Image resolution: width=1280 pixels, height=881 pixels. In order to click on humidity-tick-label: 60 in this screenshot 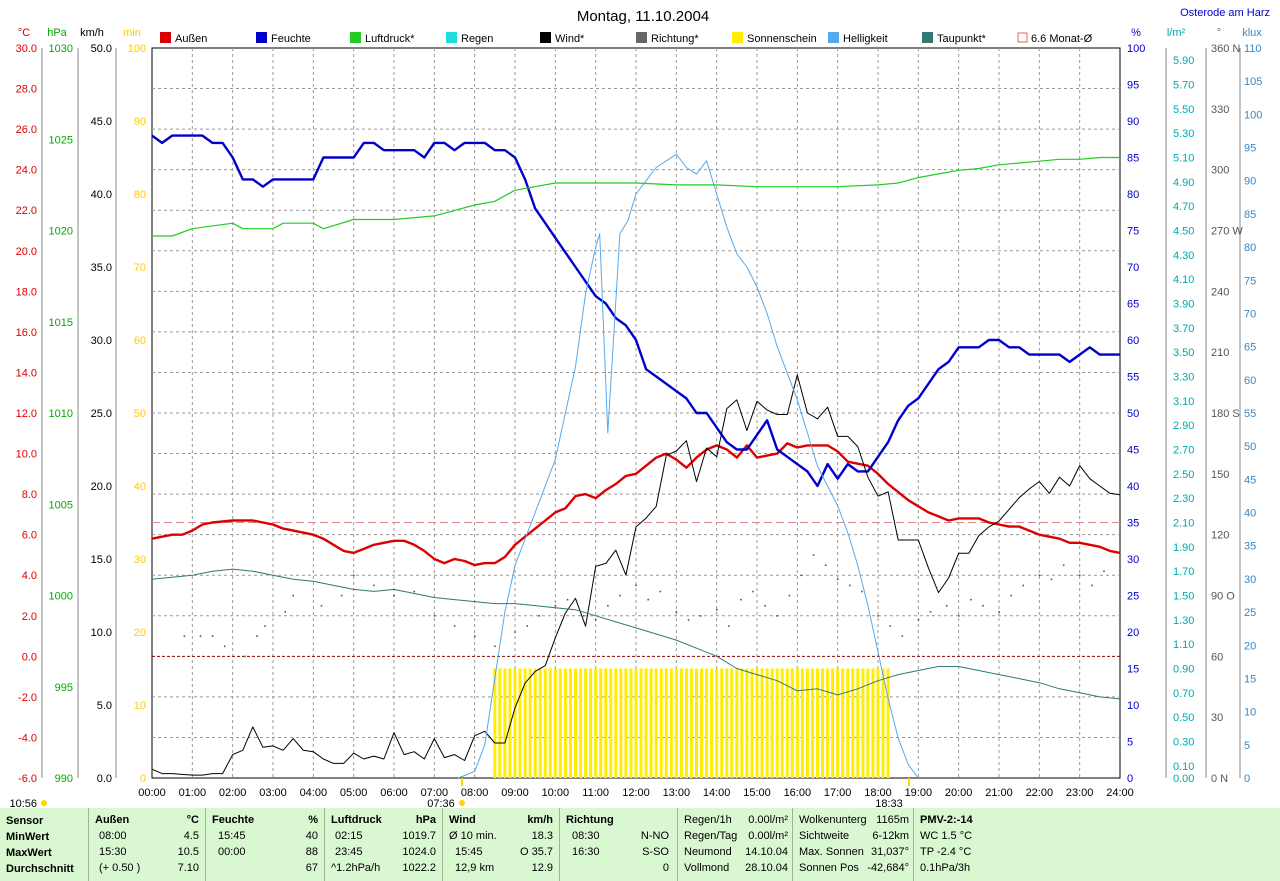, I will do `click(1133, 341)`.